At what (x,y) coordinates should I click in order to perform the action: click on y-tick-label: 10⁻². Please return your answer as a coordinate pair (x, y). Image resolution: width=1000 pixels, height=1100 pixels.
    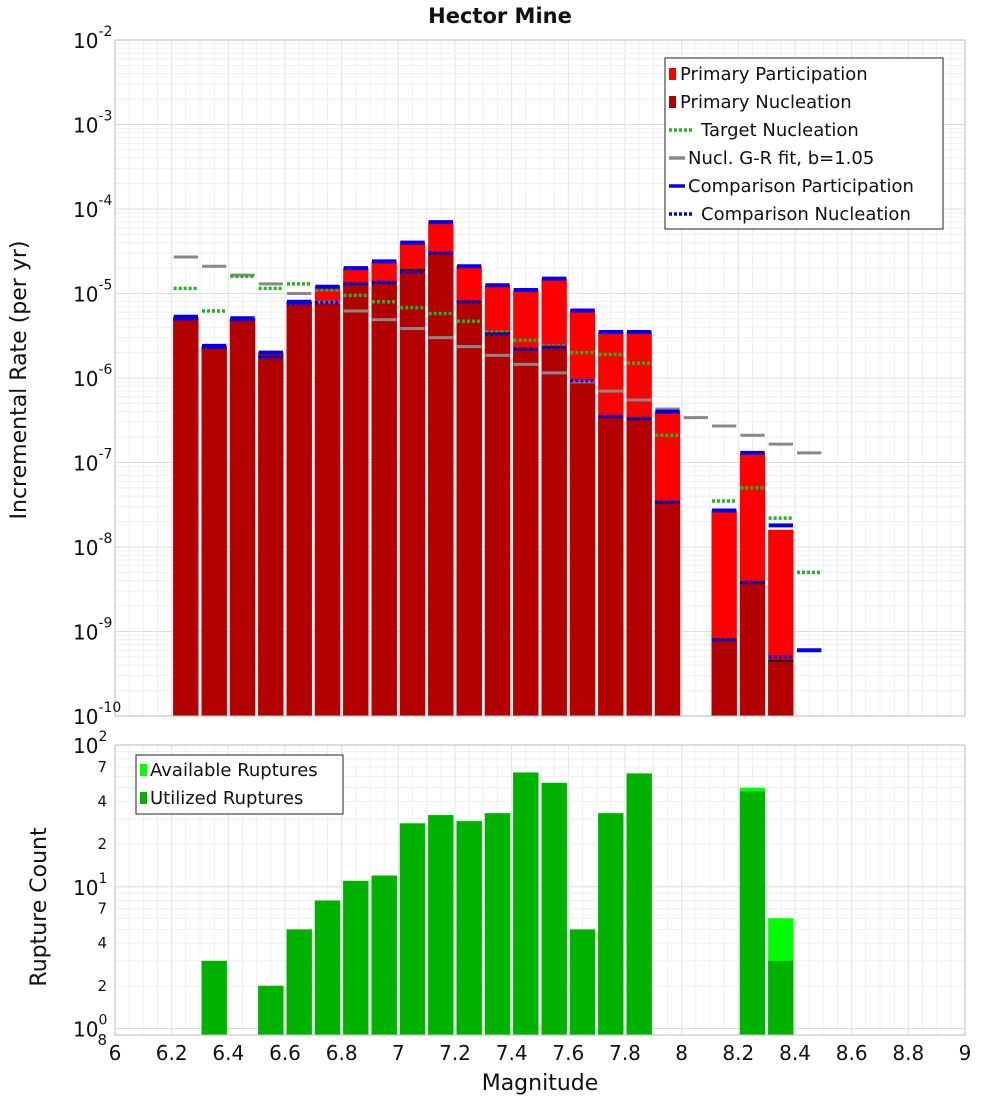
    Looking at the image, I should click on (92, 38).